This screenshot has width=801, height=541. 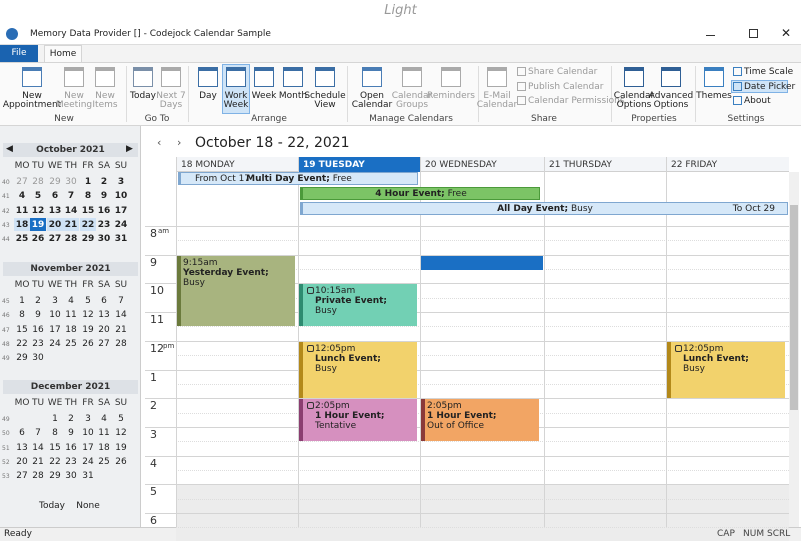 What do you see at coordinates (461, 165) in the screenshot?
I see `day-header: 20 WEDNESDAY` at bounding box center [461, 165].